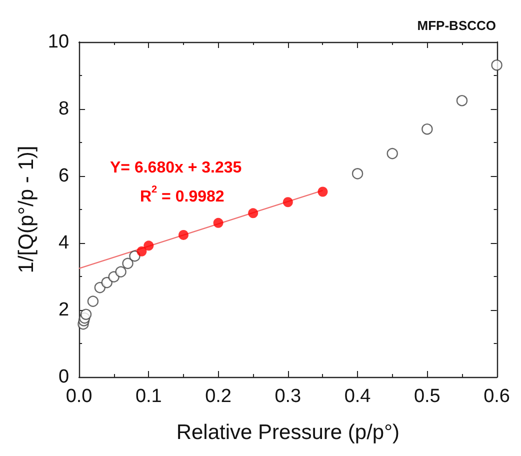 The width and height of the screenshot is (521, 456). What do you see at coordinates (288, 396) in the screenshot?
I see `x-tick-label: 0.3` at bounding box center [288, 396].